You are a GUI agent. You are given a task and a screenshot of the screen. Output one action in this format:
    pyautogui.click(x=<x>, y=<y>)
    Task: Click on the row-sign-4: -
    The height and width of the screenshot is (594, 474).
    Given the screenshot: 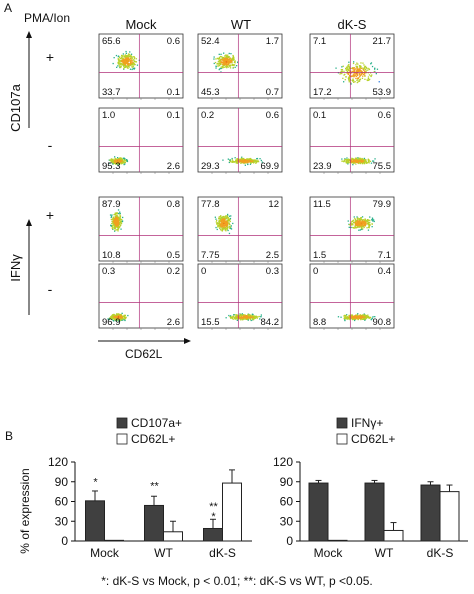 What is the action you would take?
    pyautogui.click(x=50, y=289)
    